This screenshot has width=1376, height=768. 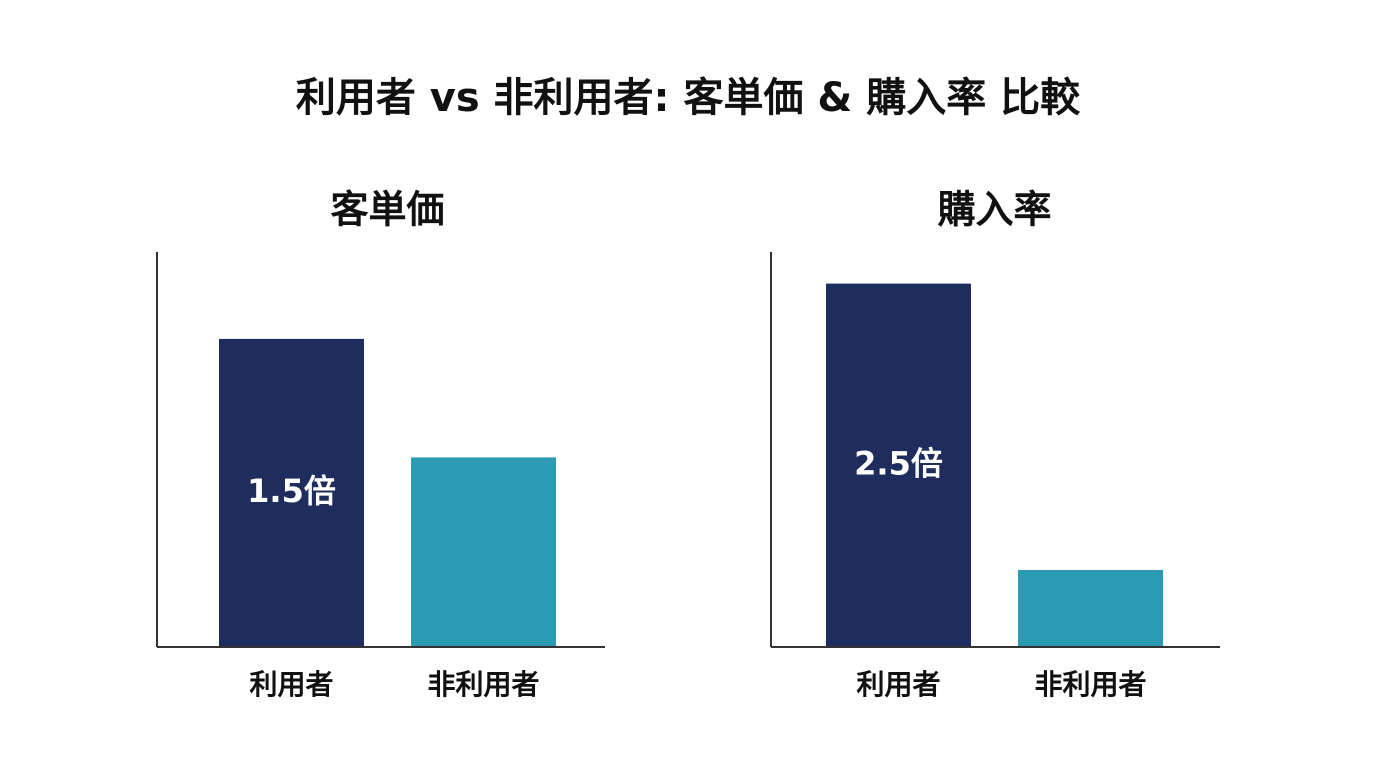 What do you see at coordinates (688, 98) in the screenshot?
I see `page-title: 利用者 vs 非利用者: 客単価 & 購入率 比較` at bounding box center [688, 98].